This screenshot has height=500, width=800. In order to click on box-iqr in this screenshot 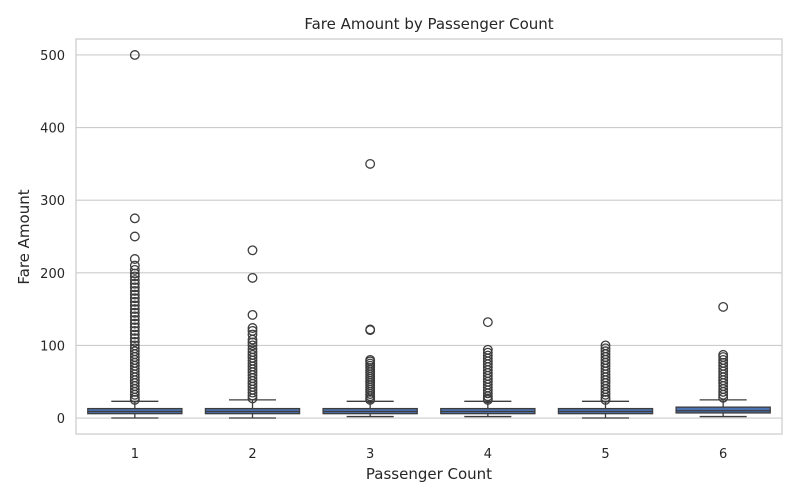, I will do `click(723, 410)`.